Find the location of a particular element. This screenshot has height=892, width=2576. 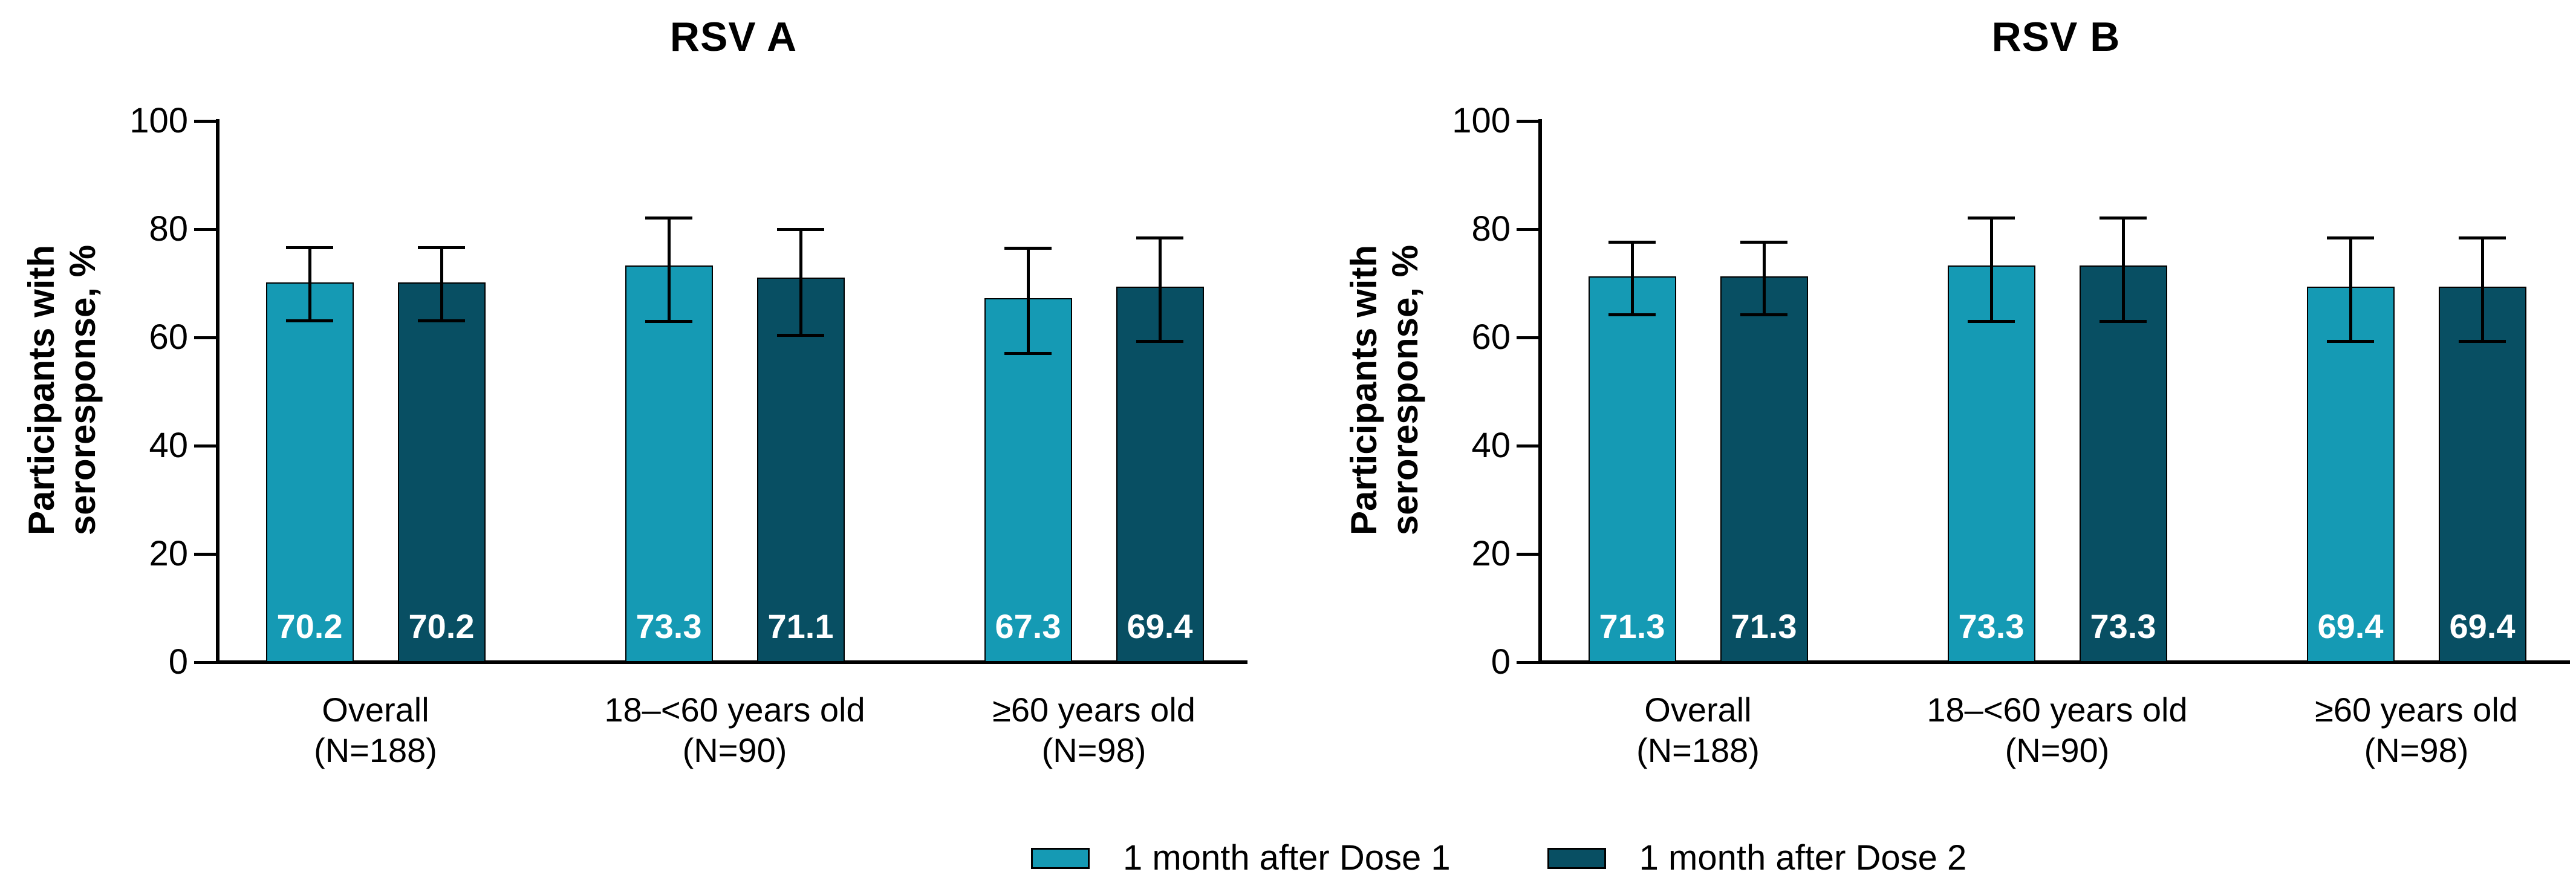

legend-item-dose-2: 1 month after Dose 2 is located at coordinates (1757, 858).